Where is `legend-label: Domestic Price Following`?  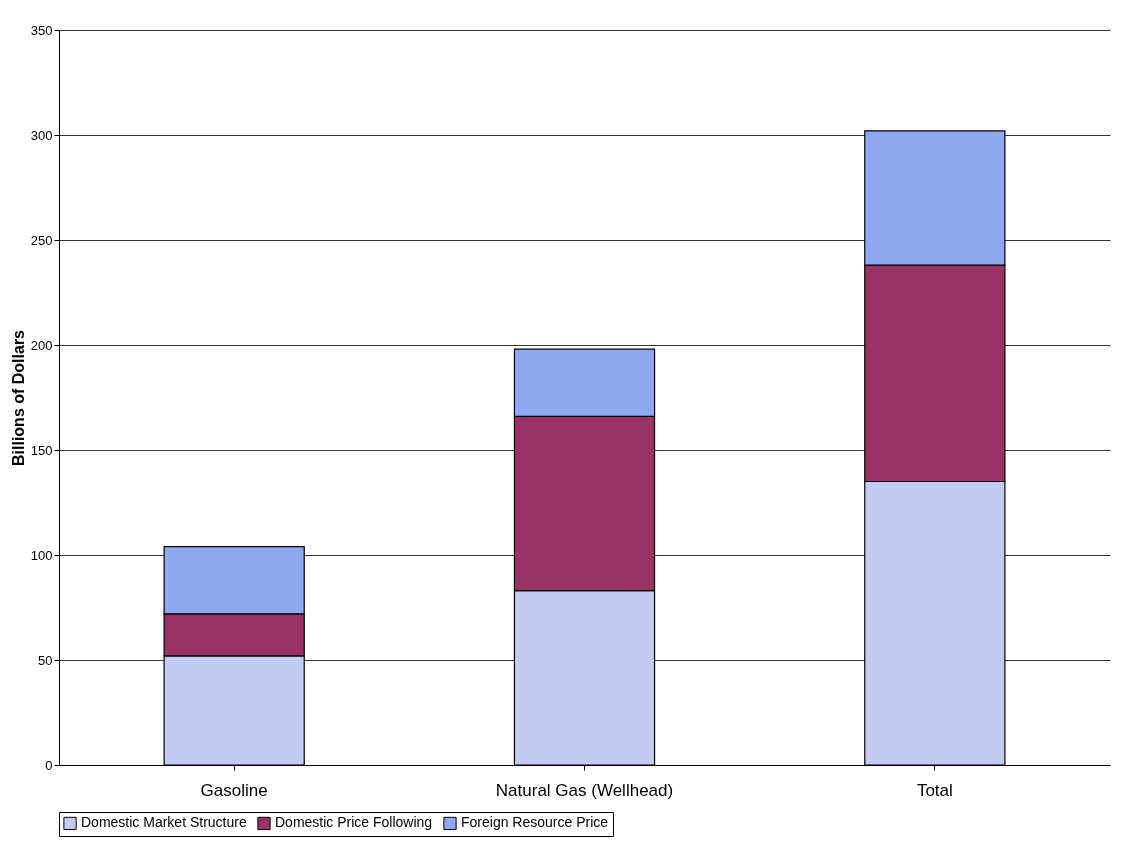 legend-label: Domestic Price Following is located at coordinates (354, 822).